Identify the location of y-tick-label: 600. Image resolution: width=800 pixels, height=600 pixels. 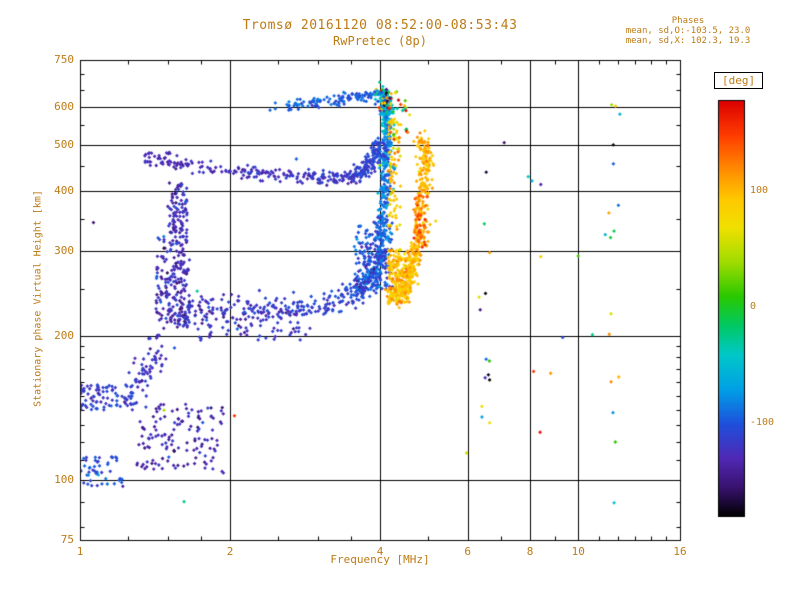
(64, 106).